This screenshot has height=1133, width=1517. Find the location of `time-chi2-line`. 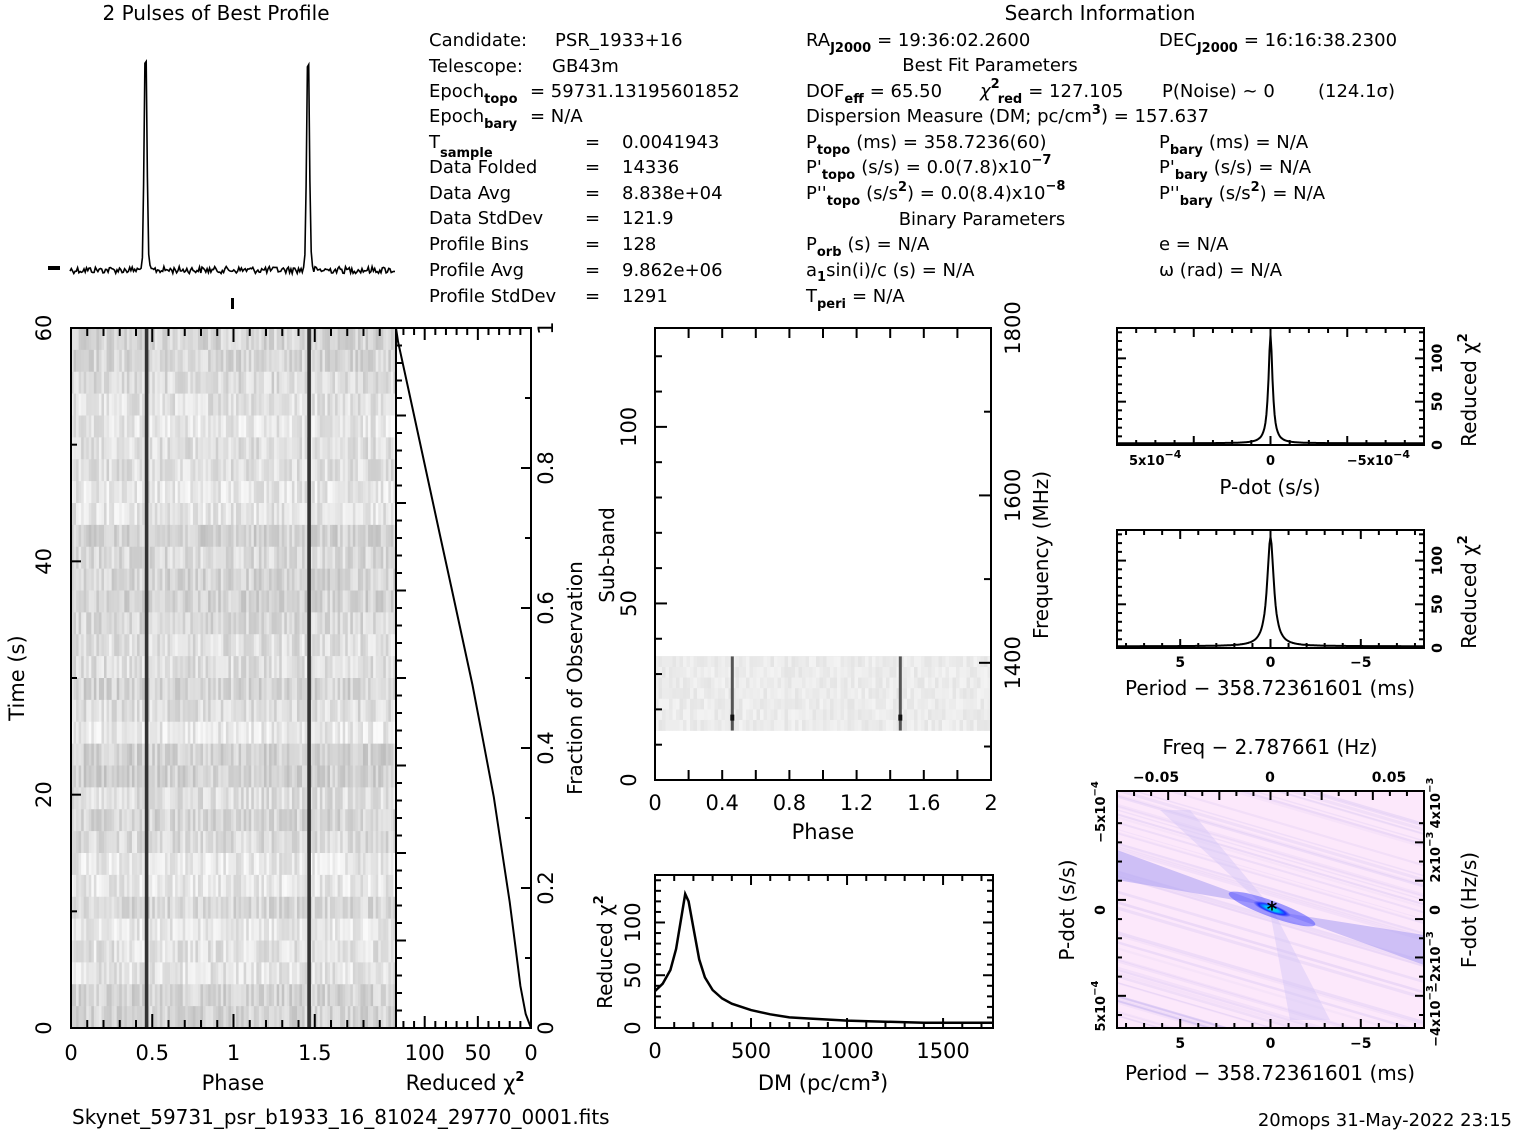

time-chi2-line is located at coordinates (463, 678).